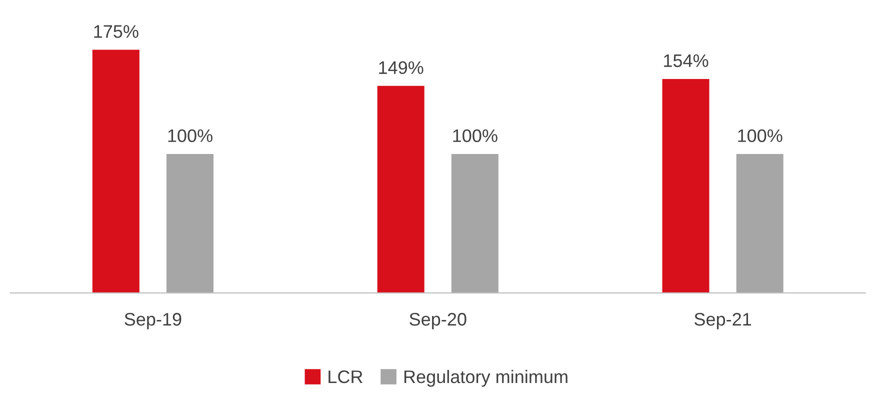  I want to click on legend-label: Regulatory minimum, so click(486, 378).